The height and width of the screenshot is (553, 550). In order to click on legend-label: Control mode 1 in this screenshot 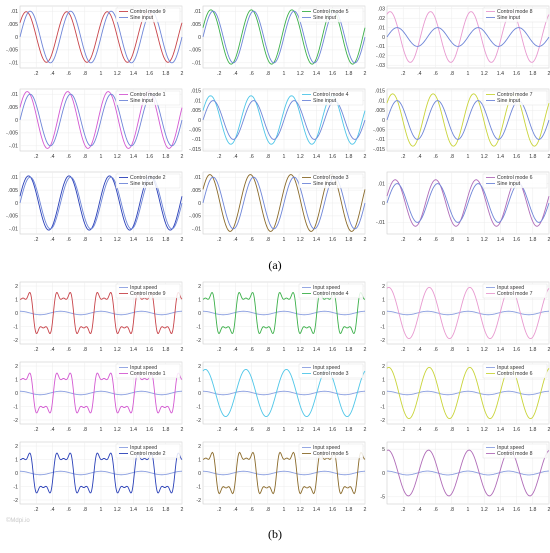, I will do `click(148, 374)`.